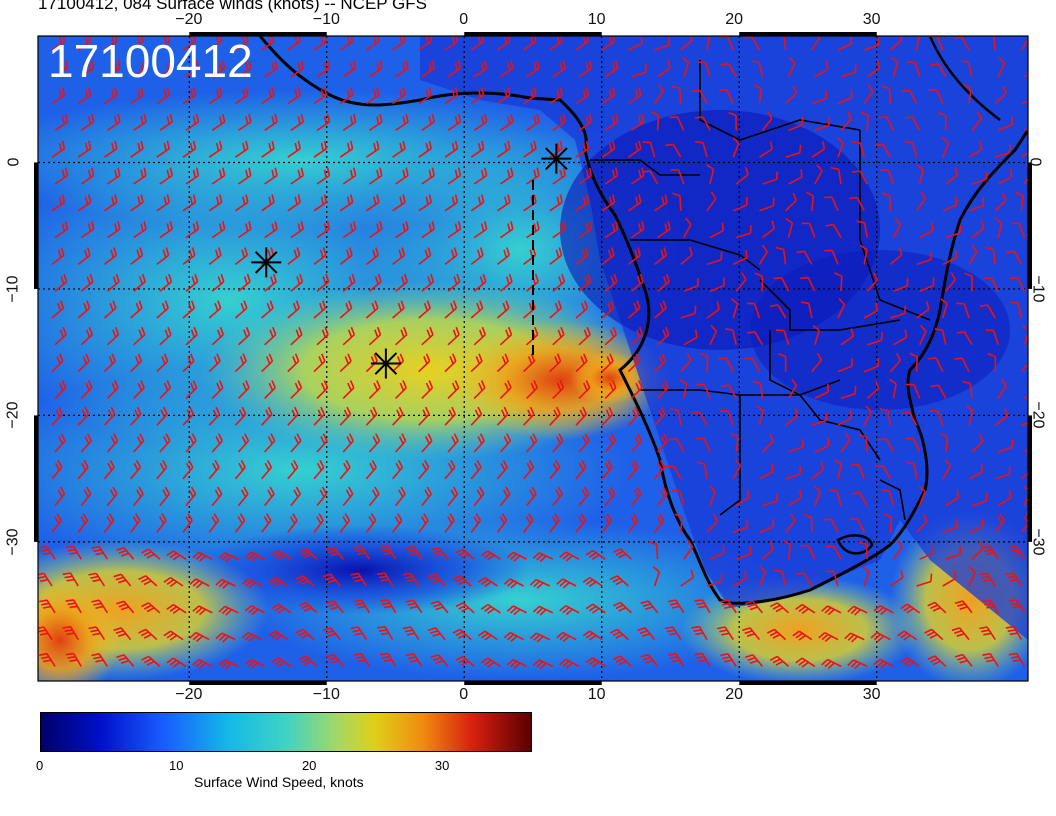  What do you see at coordinates (258, 683) in the screenshot?
I see `tick-bar` at bounding box center [258, 683].